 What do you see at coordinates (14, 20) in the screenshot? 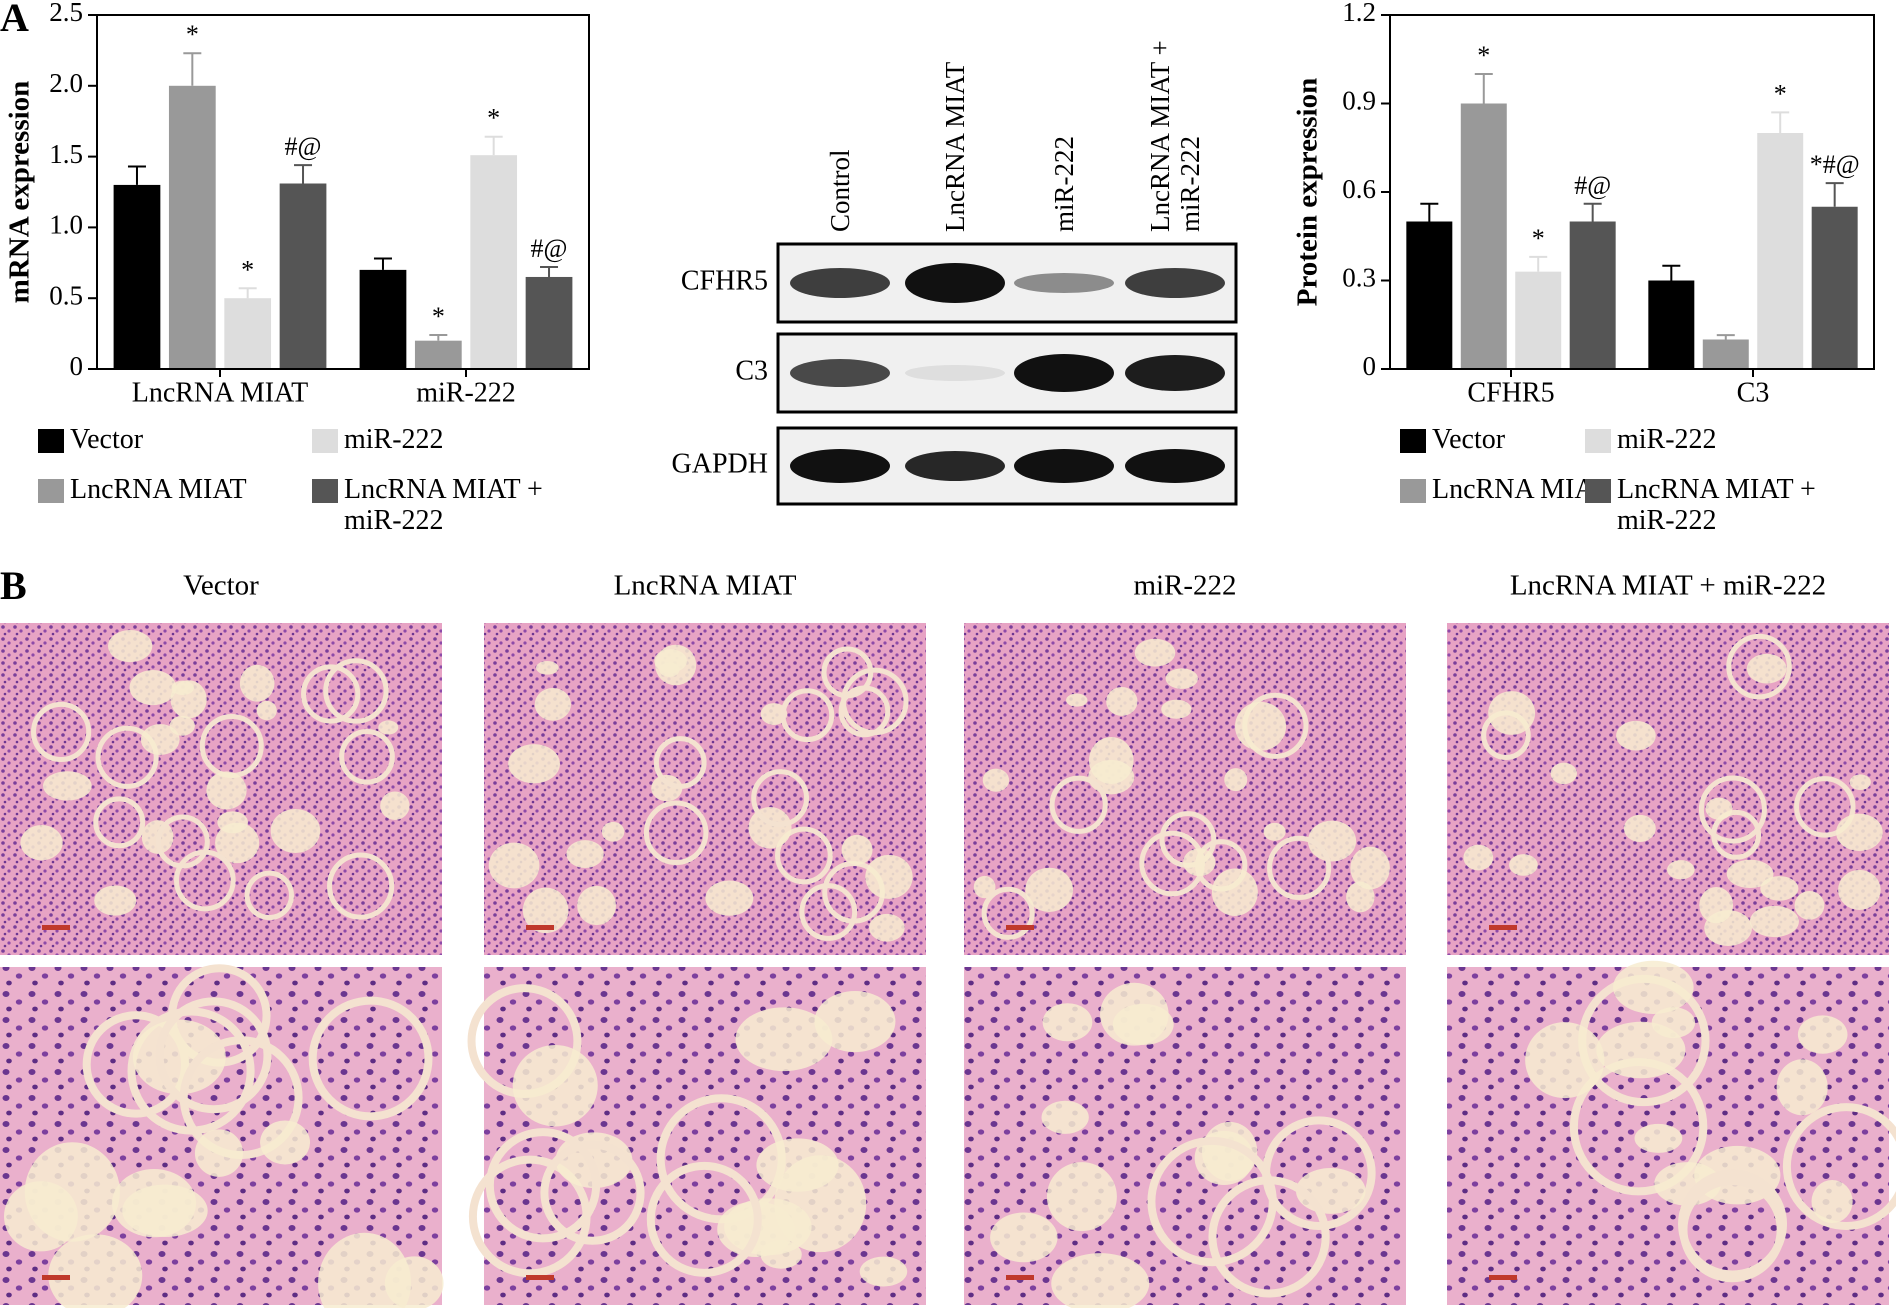
I see `panel-label: A` at bounding box center [14, 20].